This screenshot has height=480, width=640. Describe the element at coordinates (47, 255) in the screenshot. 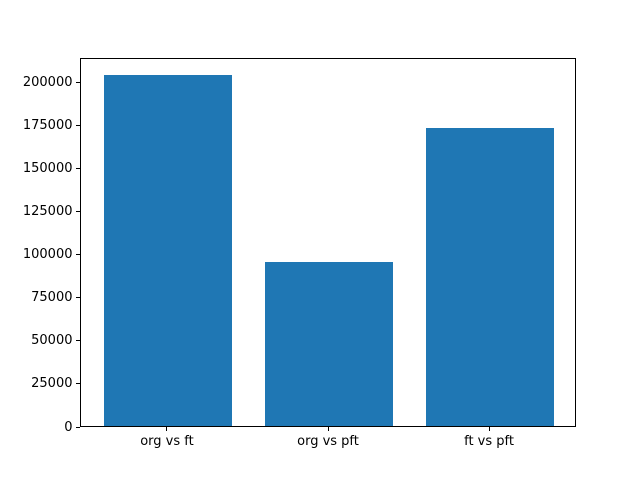

I see `y-tick-label: 100000` at that location.